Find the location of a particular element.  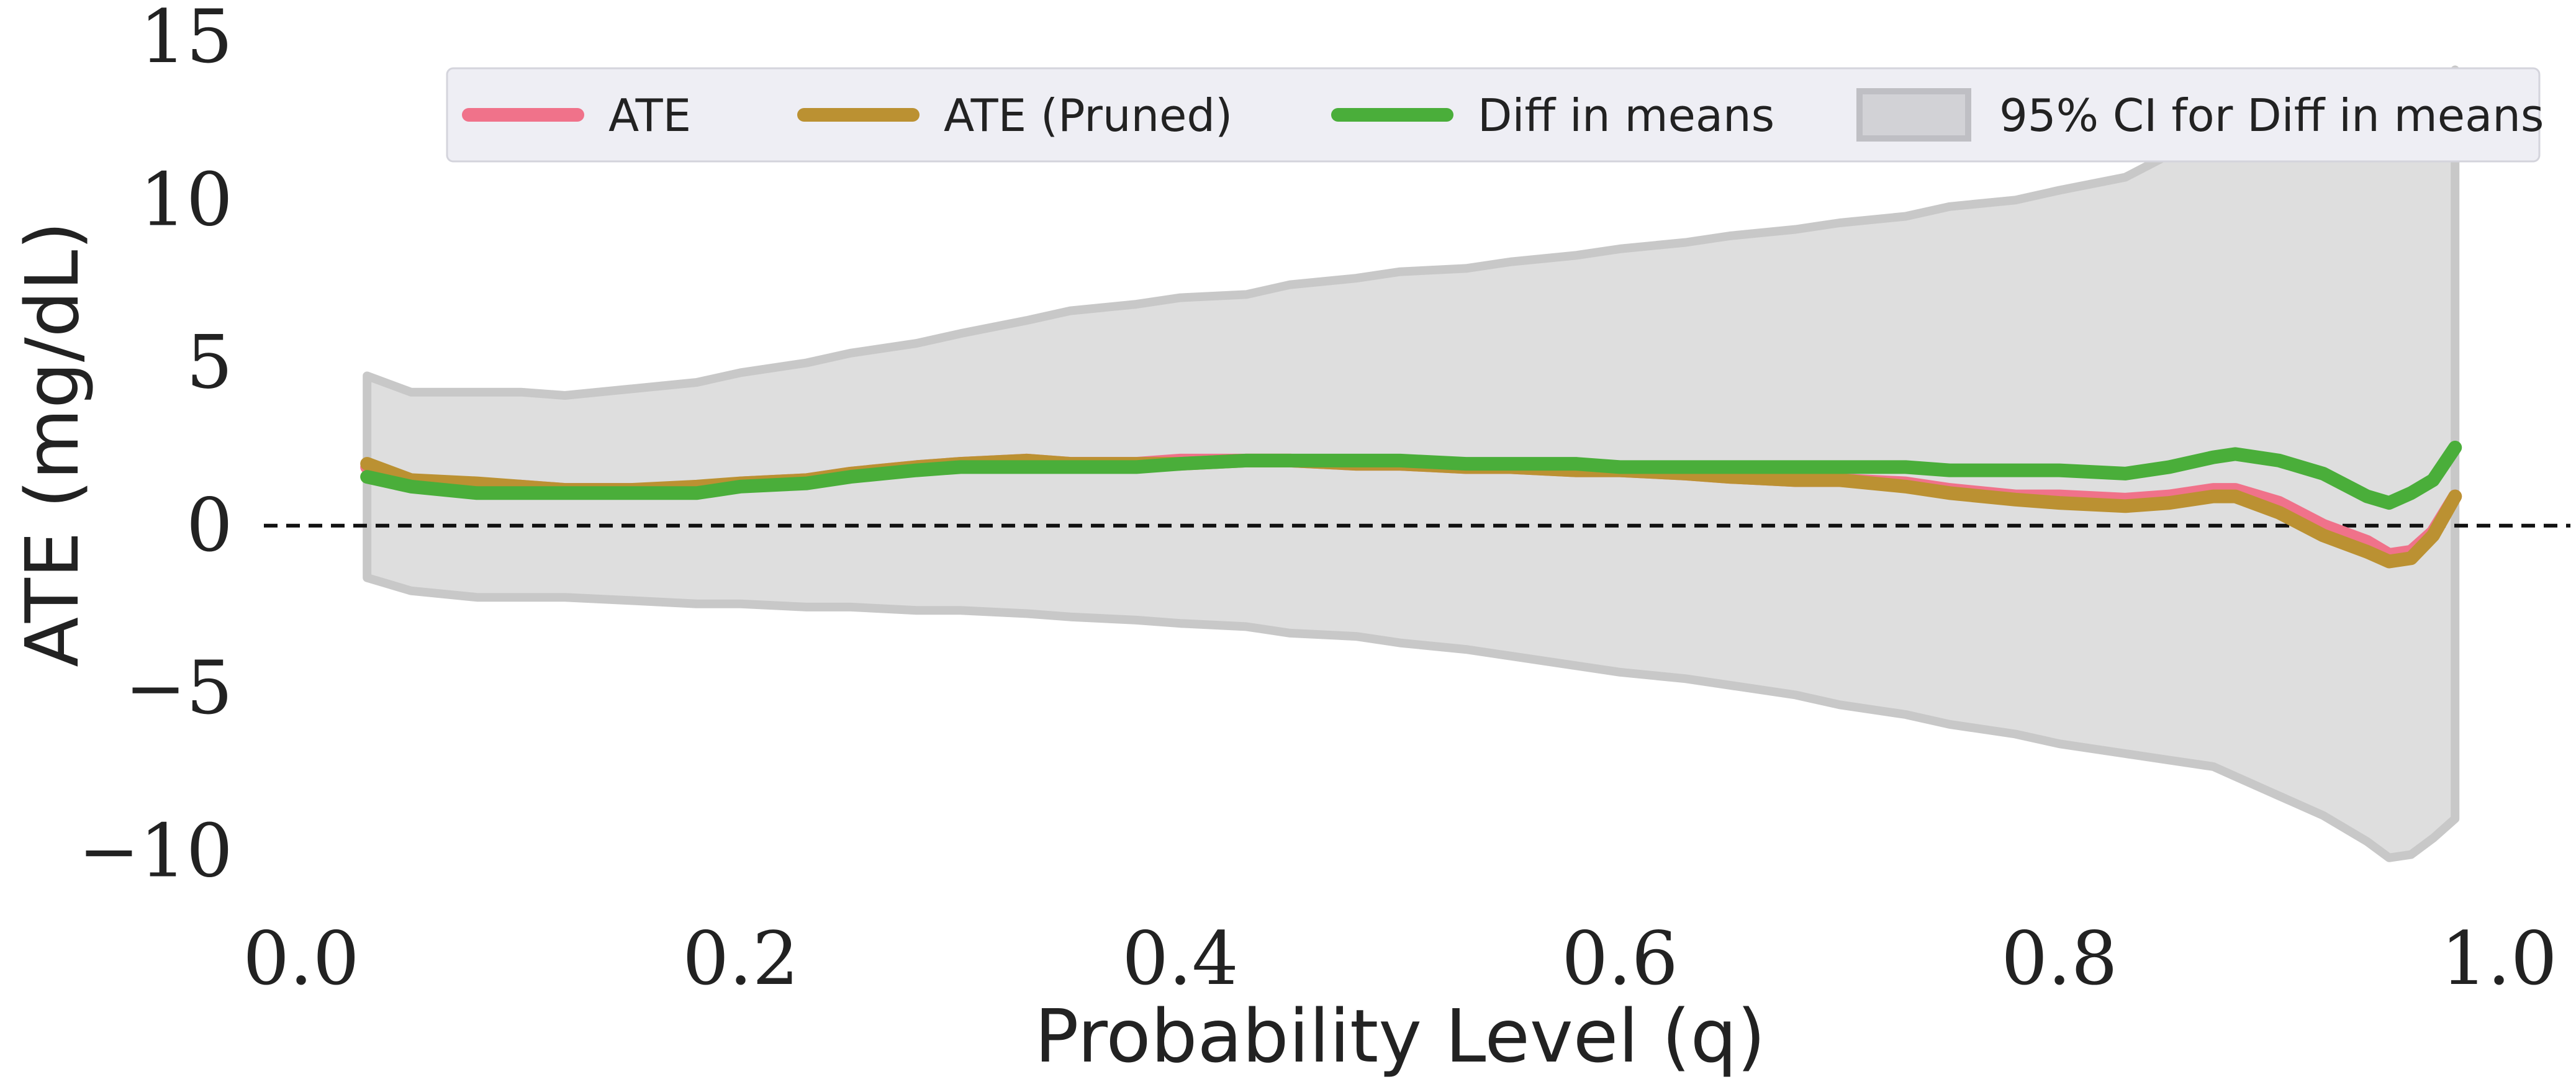

y-tick-label: 15 is located at coordinates (186, 39).